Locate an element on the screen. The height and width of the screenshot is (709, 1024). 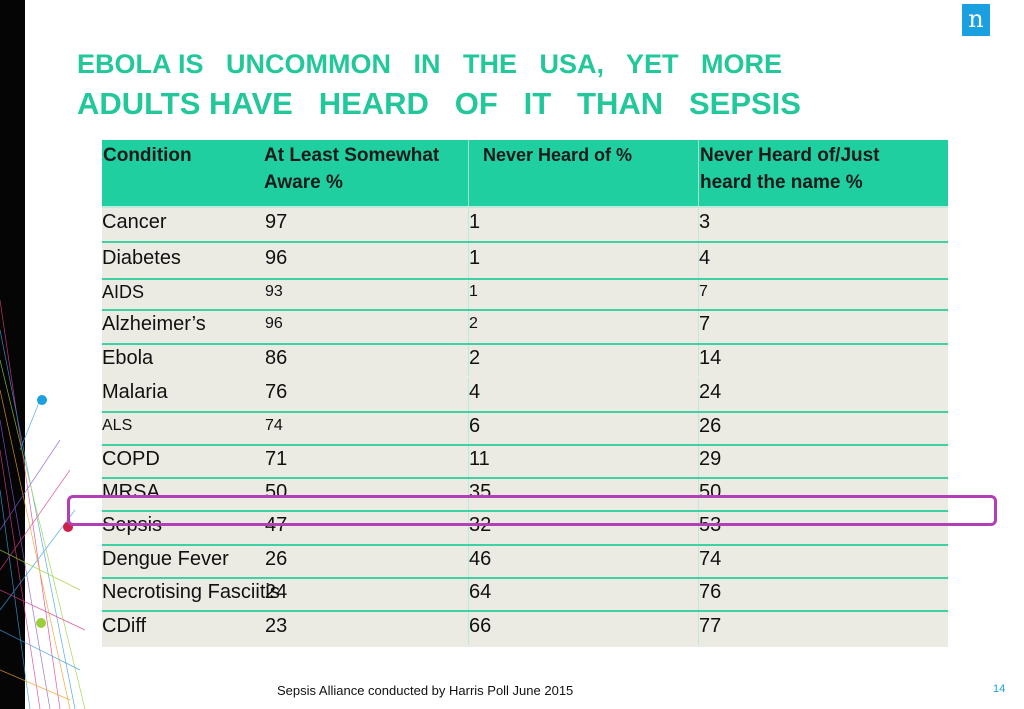
cell-condition: Diabetes is located at coordinates (141, 257).